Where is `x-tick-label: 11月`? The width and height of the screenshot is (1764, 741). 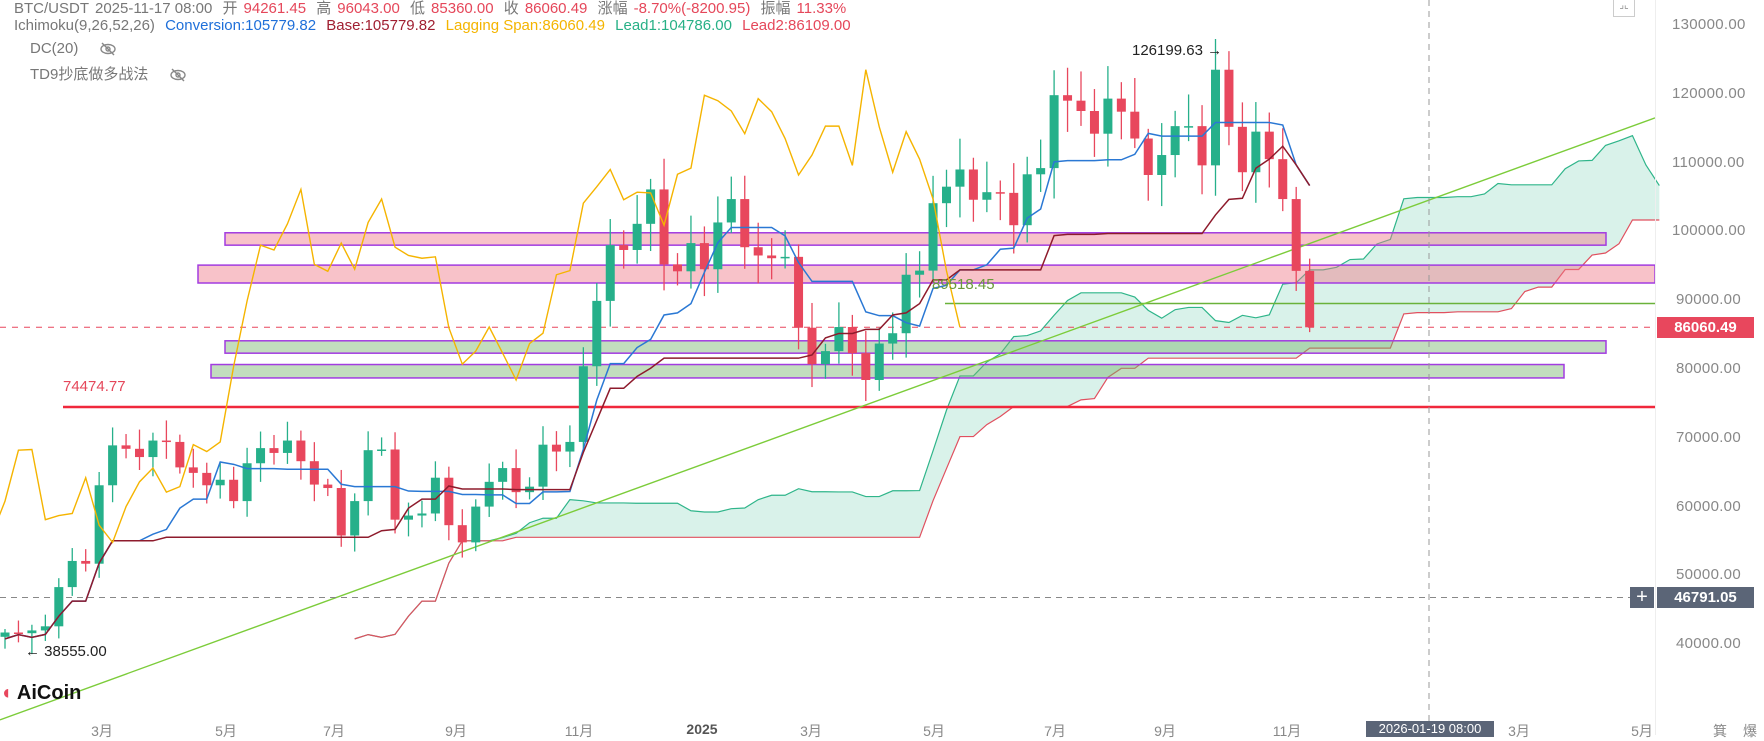
x-tick-label: 11月 is located at coordinates (1287, 731).